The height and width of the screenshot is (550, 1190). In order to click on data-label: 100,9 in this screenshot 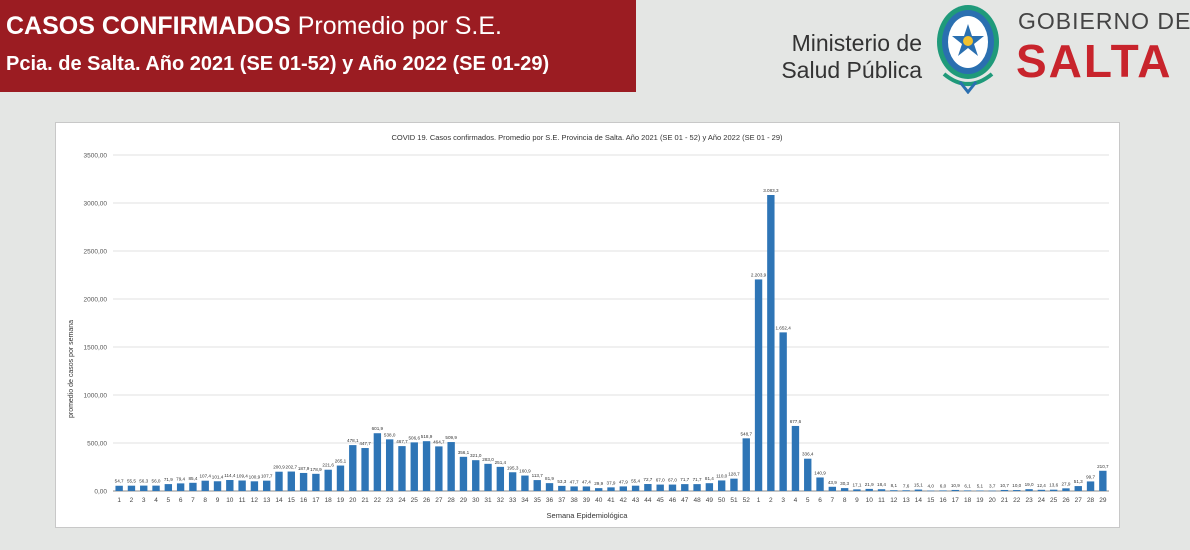, I will do `click(255, 476)`.